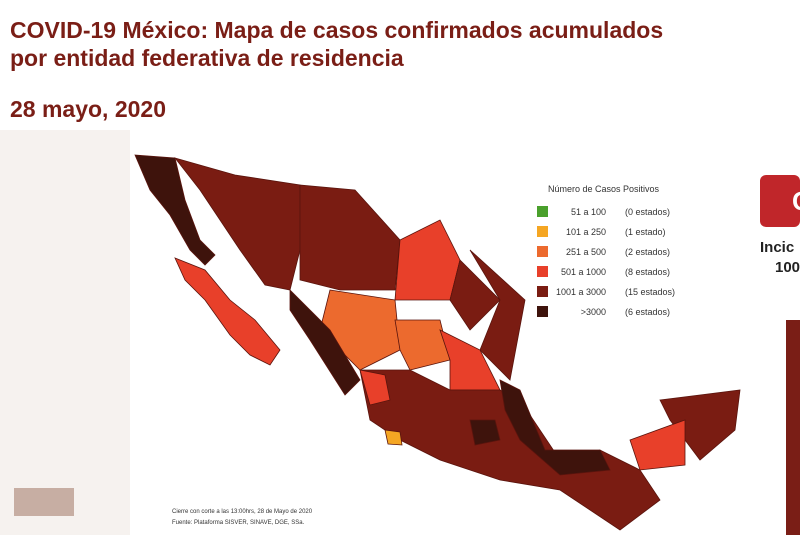 Image resolution: width=800 pixels, height=535 pixels. Describe the element at coordinates (88, 109) in the screenshot. I see `date: 28 mayo, 2020` at that location.